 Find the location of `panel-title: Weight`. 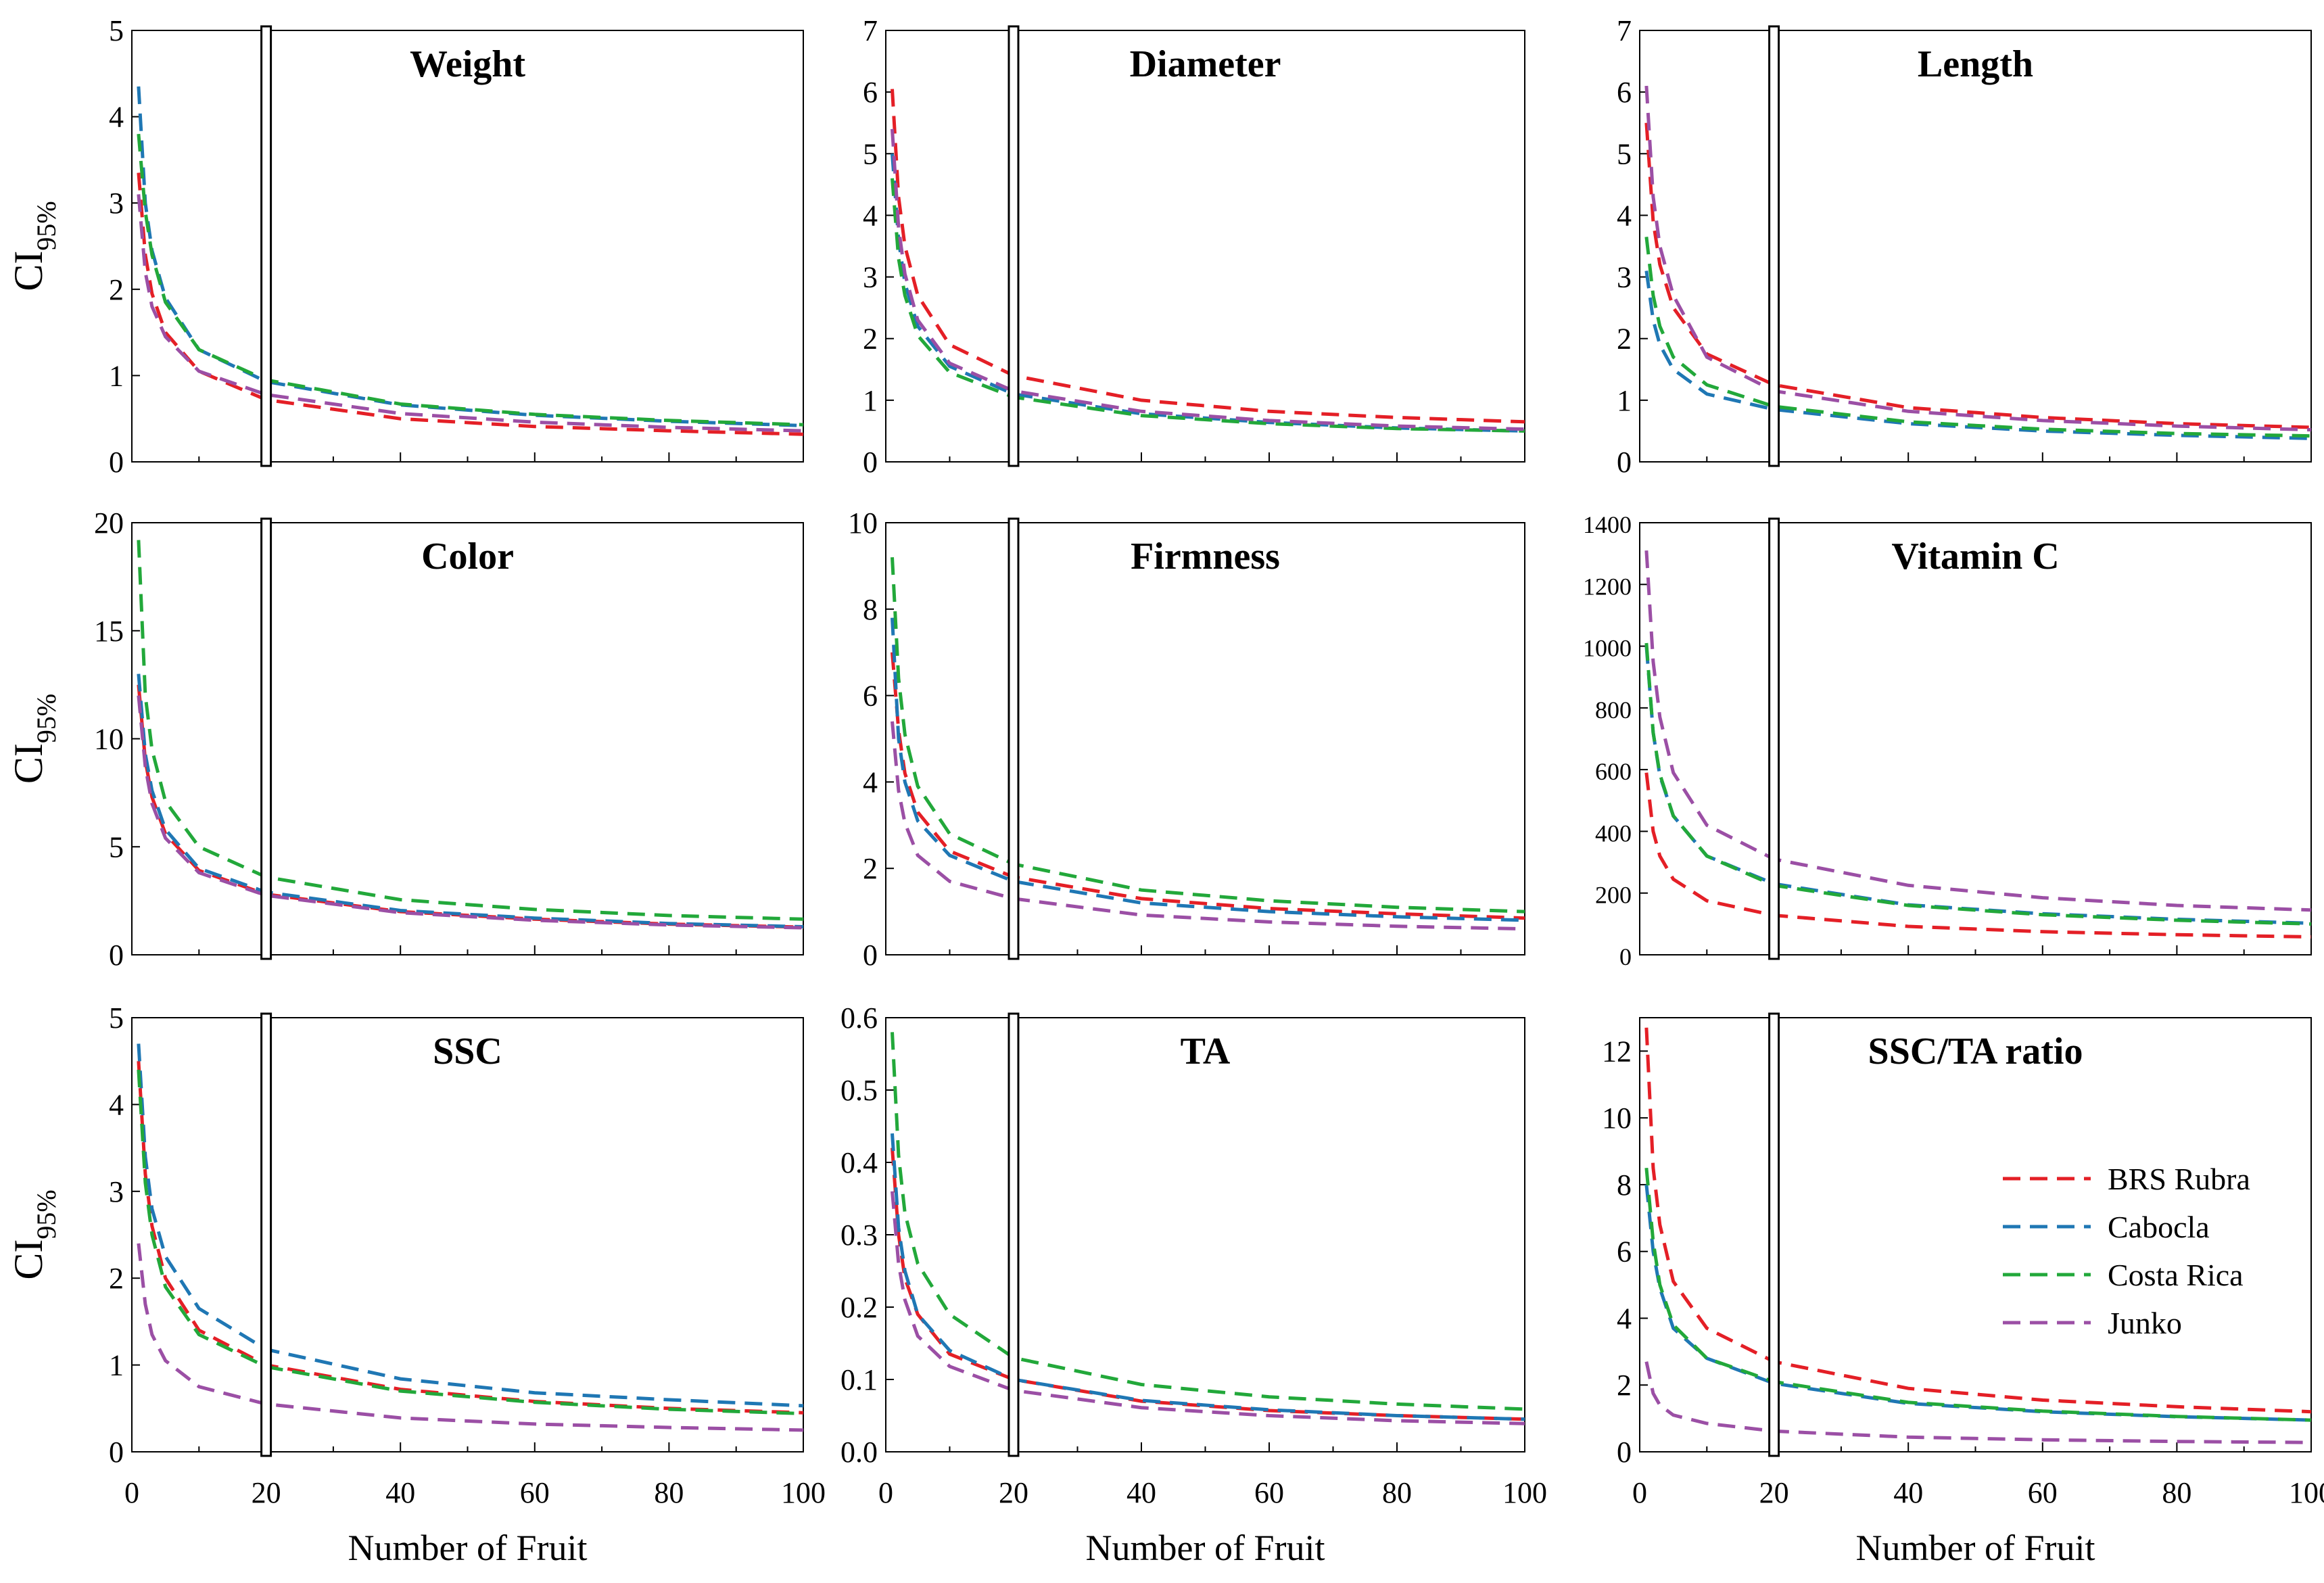

panel-title: Weight is located at coordinates (467, 64).